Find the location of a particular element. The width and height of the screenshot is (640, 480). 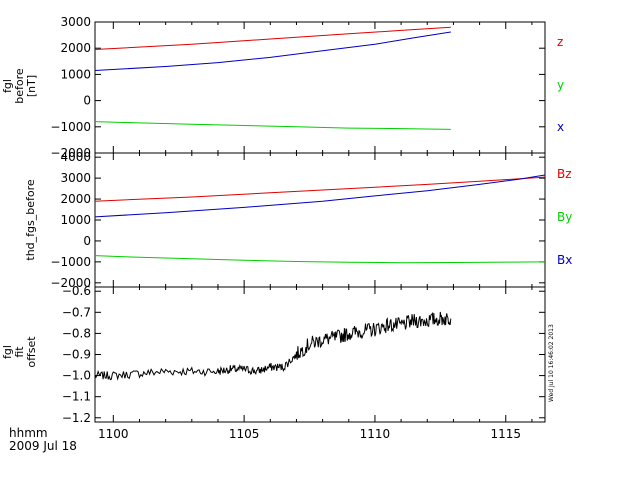

series-line-bx is located at coordinates (320, 196).